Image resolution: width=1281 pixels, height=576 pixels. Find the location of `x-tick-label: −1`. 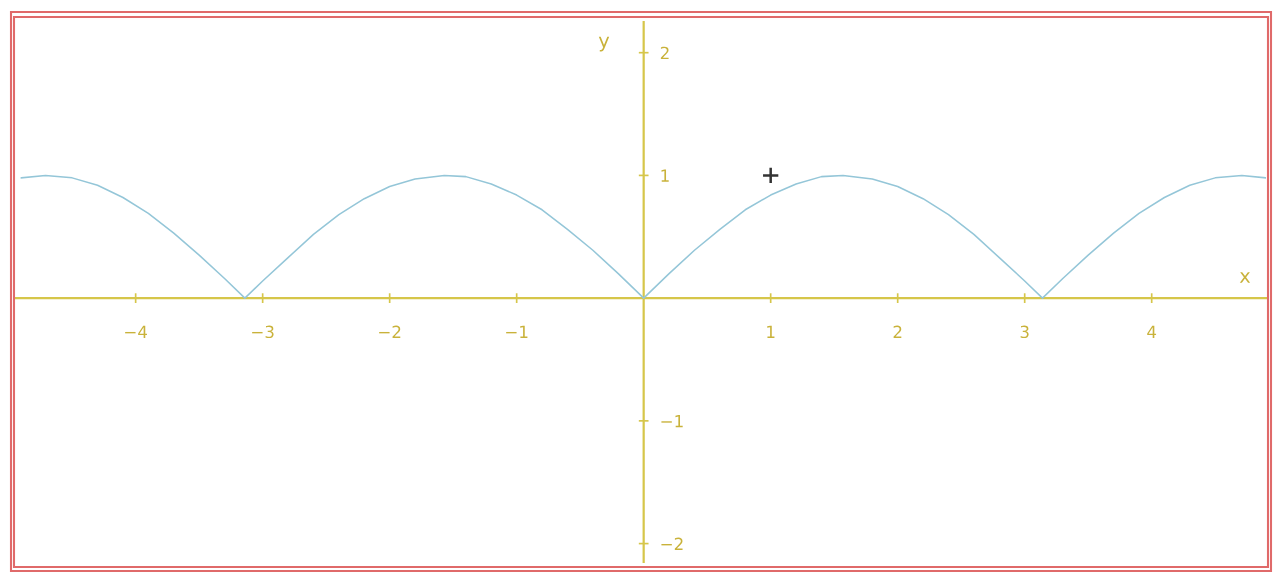

x-tick-label: −1 is located at coordinates (517, 331).